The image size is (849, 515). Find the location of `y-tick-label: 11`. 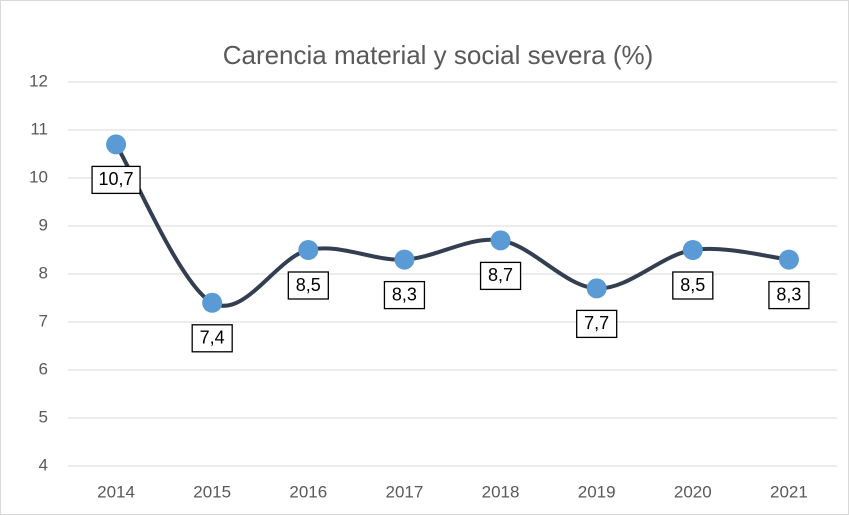

y-tick-label: 11 is located at coordinates (39, 128).